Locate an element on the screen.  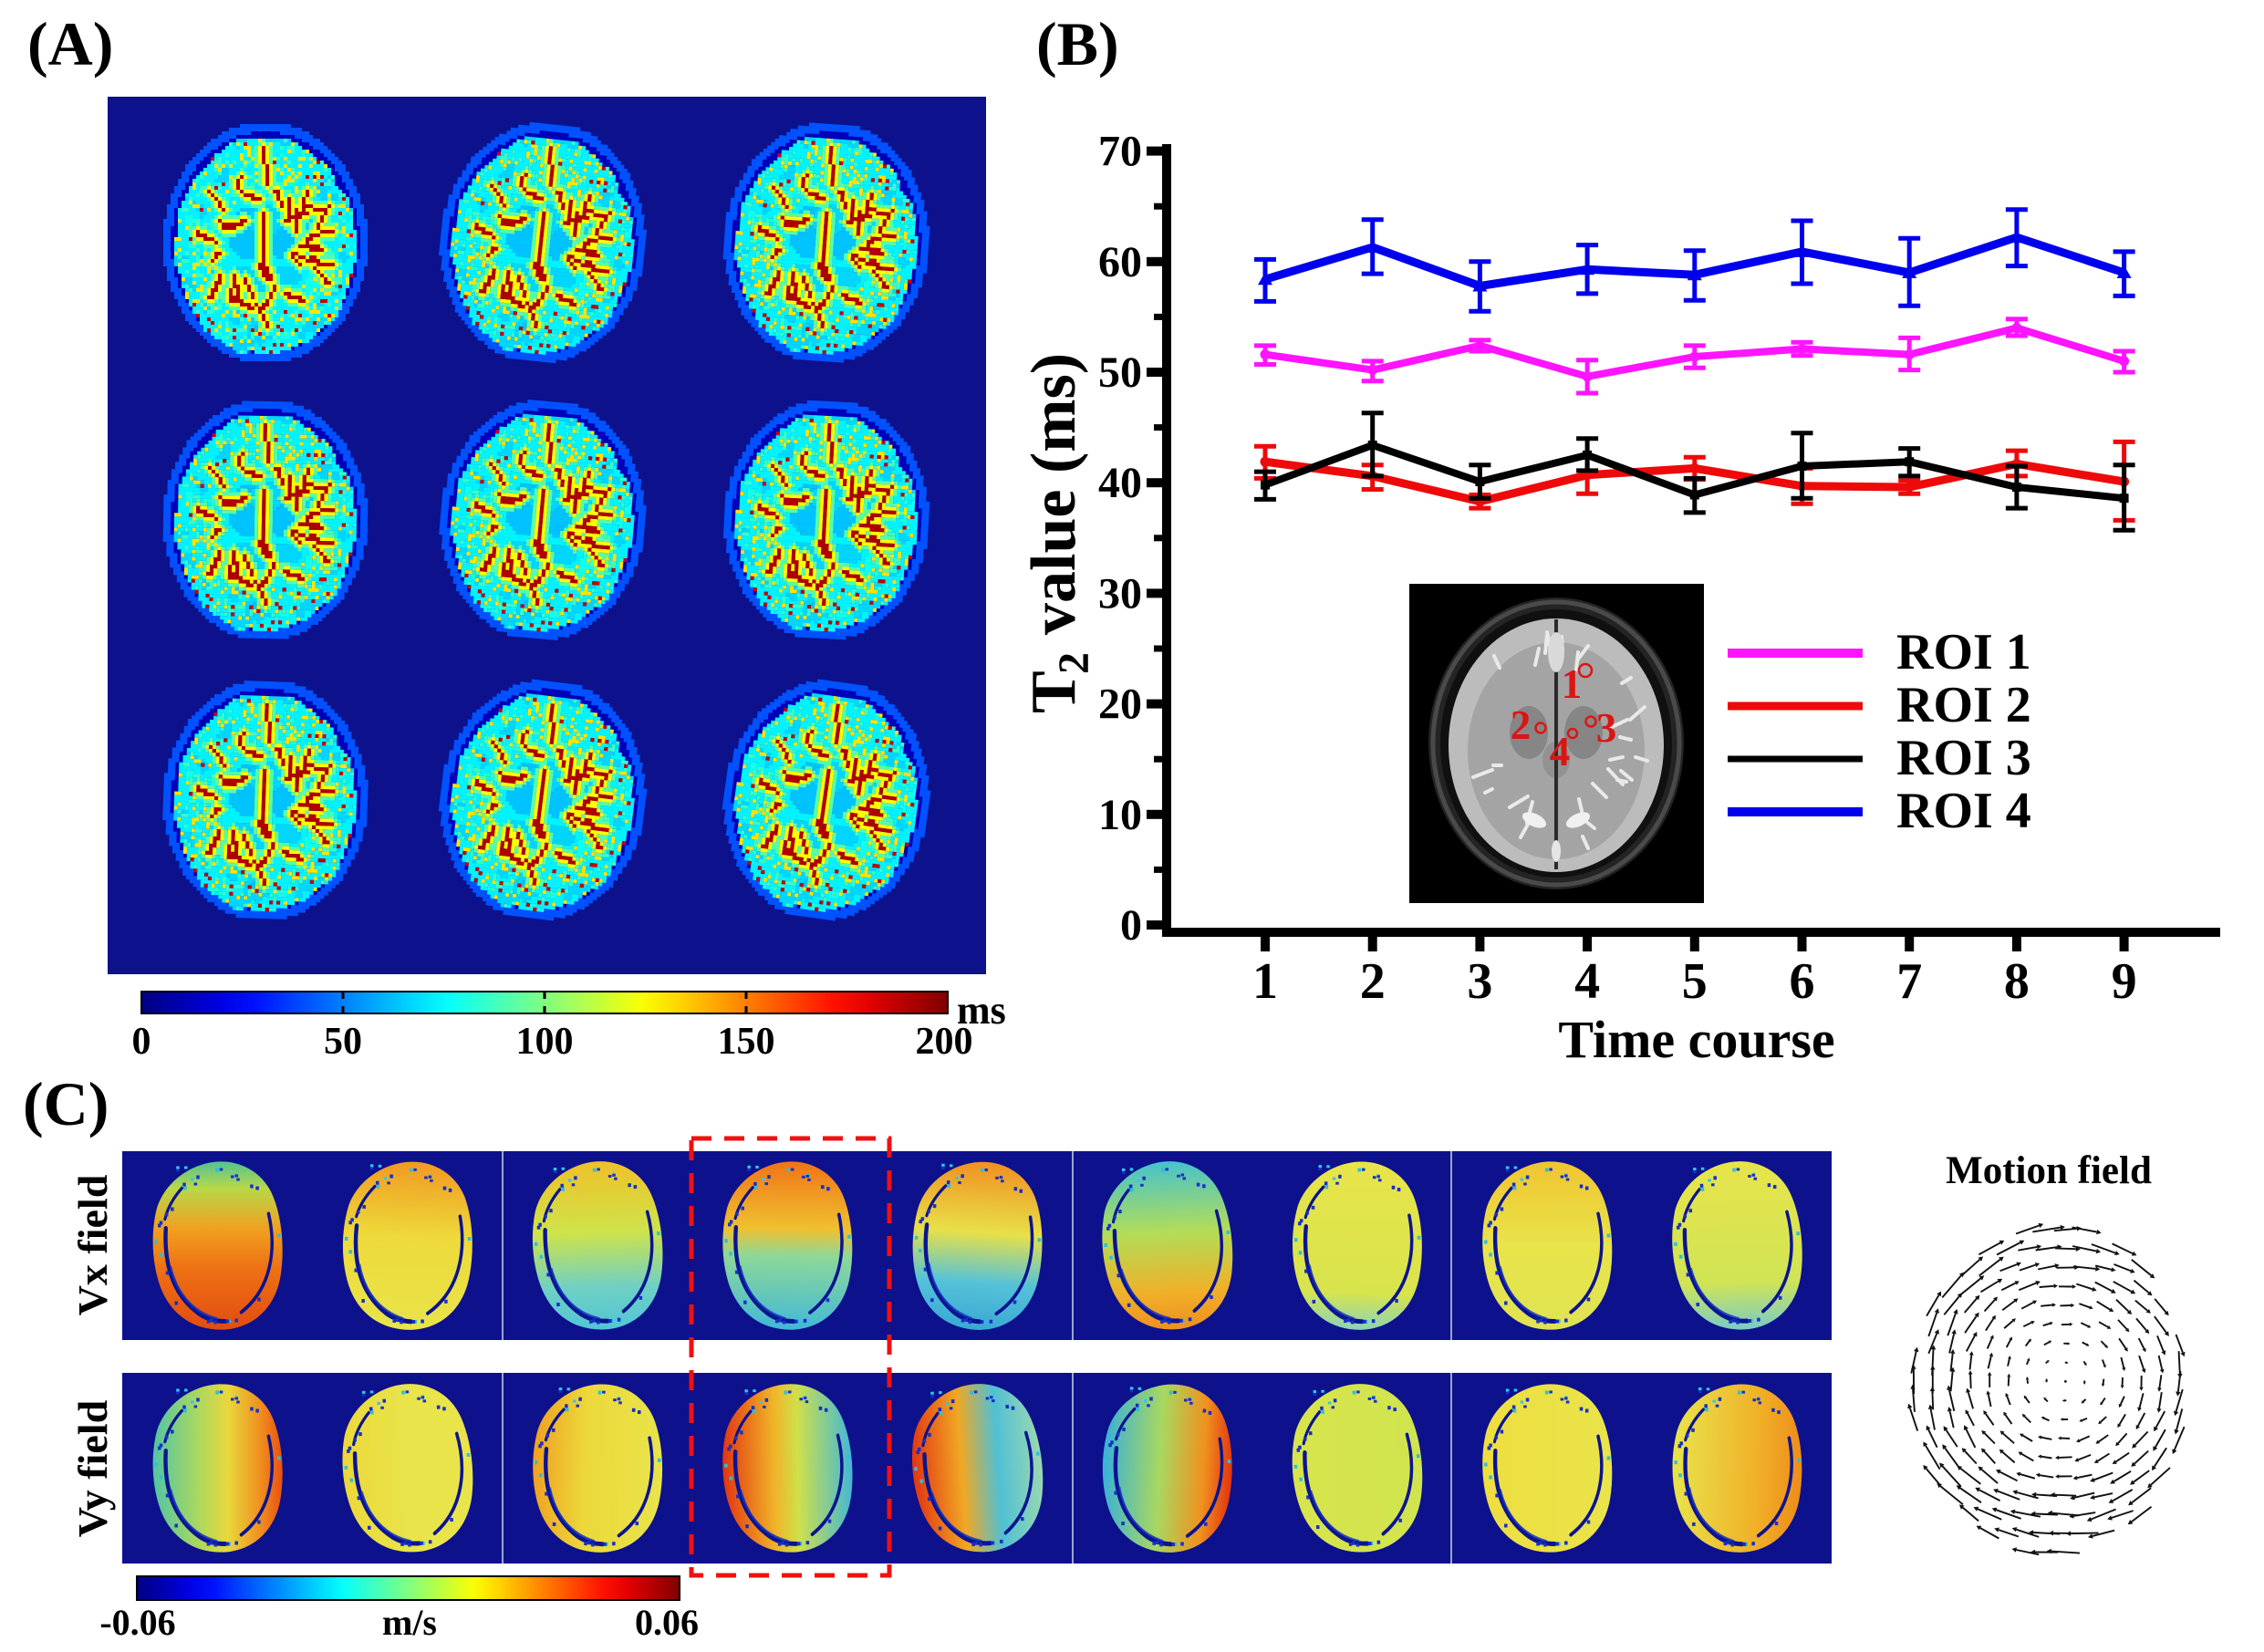
svg-text: ROI 2 is located at coordinates (1963, 705).